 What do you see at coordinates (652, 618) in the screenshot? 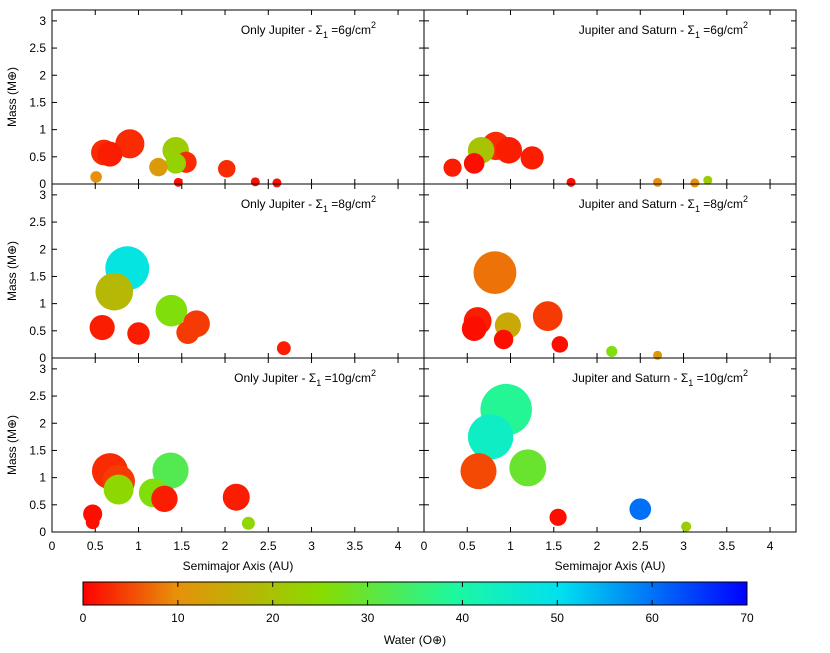
I see `colorbar-tick-label: 60` at bounding box center [652, 618].